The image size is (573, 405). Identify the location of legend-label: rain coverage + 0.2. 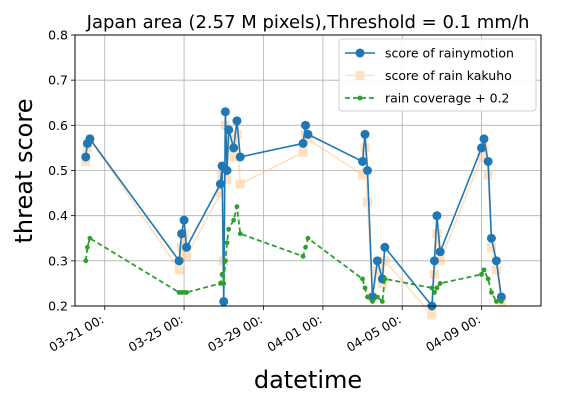
(447, 98).